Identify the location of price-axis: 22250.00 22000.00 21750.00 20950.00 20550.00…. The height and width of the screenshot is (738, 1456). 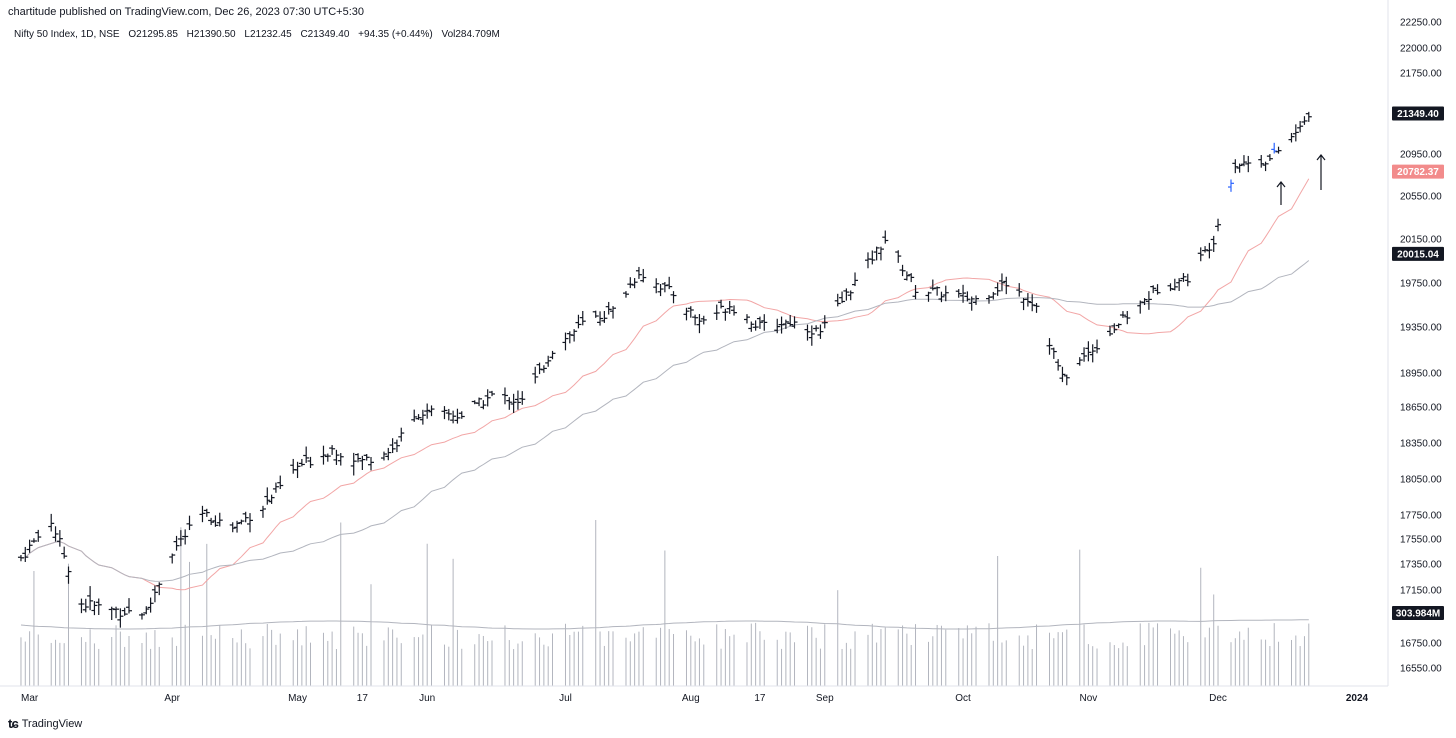
(1421, 346).